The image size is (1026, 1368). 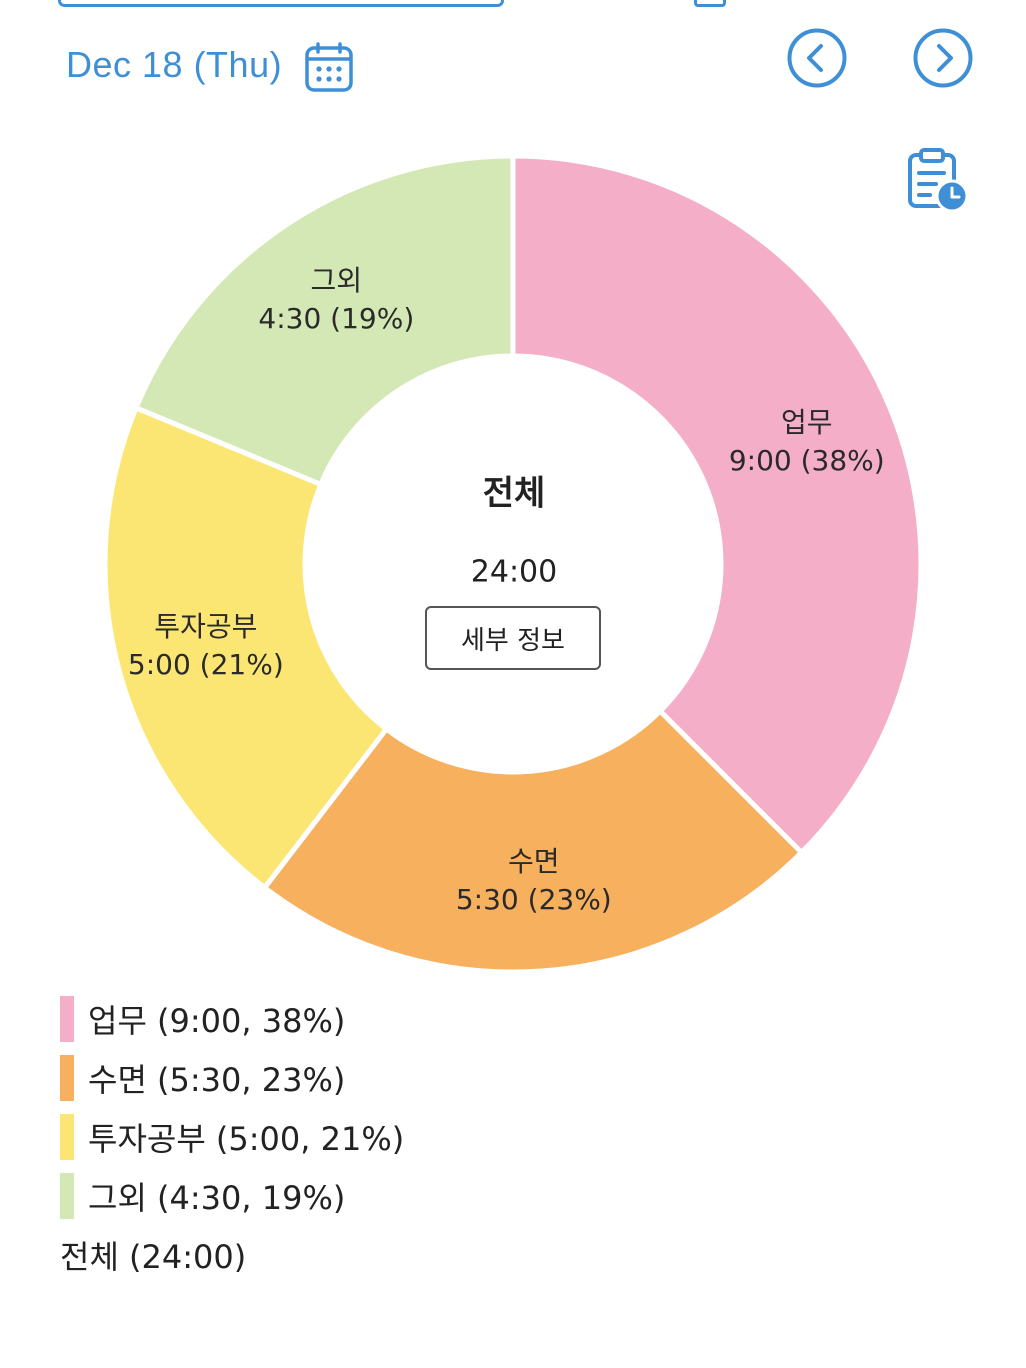 I want to click on segment-name: 수면, so click(x=534, y=862).